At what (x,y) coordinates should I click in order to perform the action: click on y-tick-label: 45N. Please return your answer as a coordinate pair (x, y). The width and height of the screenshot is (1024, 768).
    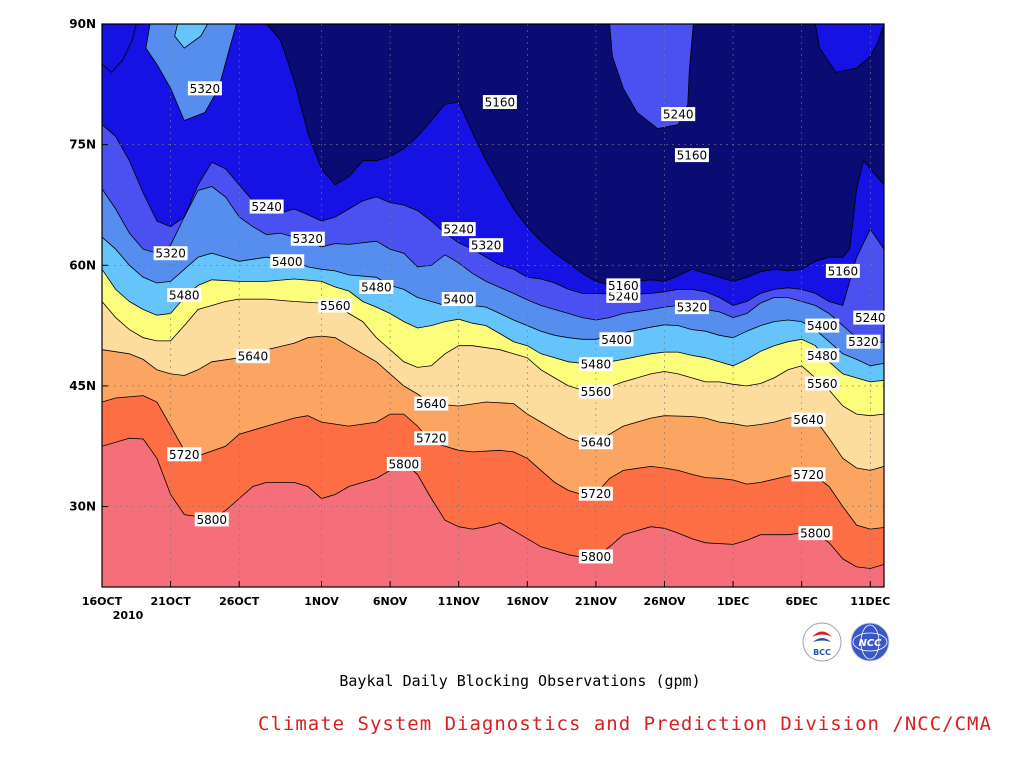
    Looking at the image, I should click on (82, 386).